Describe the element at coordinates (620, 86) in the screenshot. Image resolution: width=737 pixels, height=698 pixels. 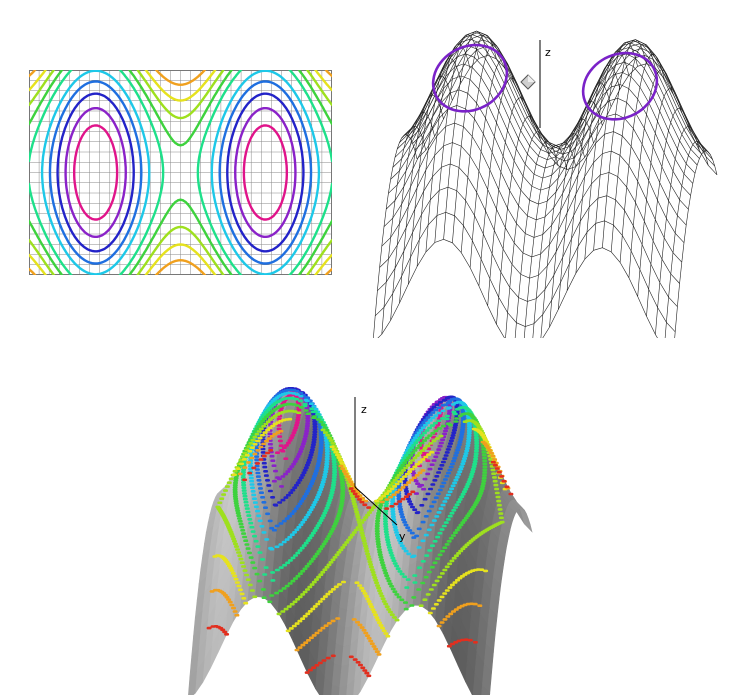
I see `wire-contour-ring-right` at that location.